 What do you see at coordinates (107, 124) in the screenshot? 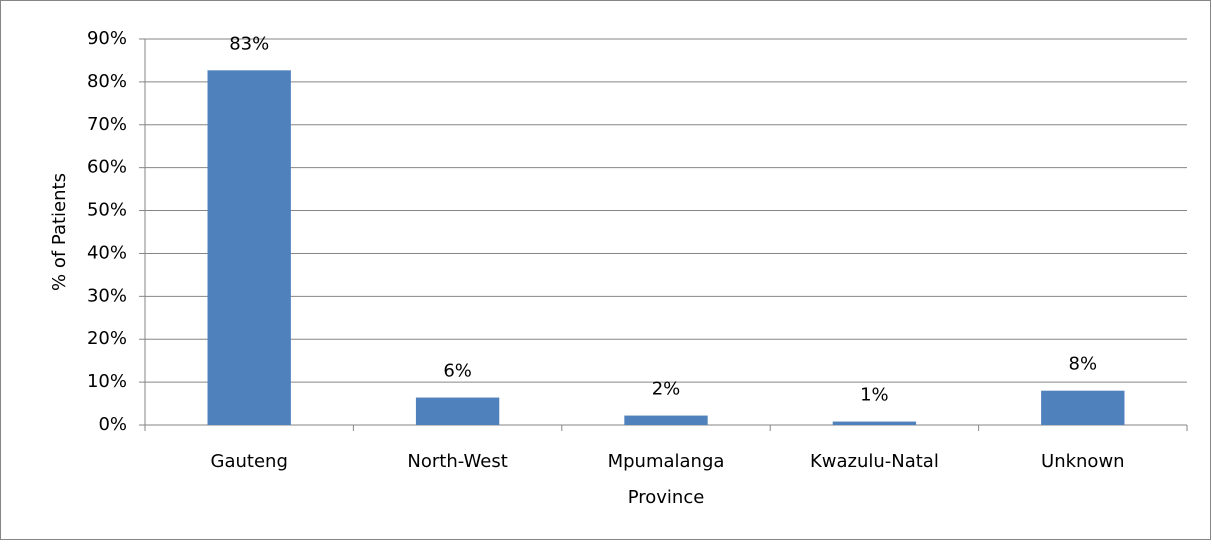
I see `y-tick-label: 70%` at bounding box center [107, 124].